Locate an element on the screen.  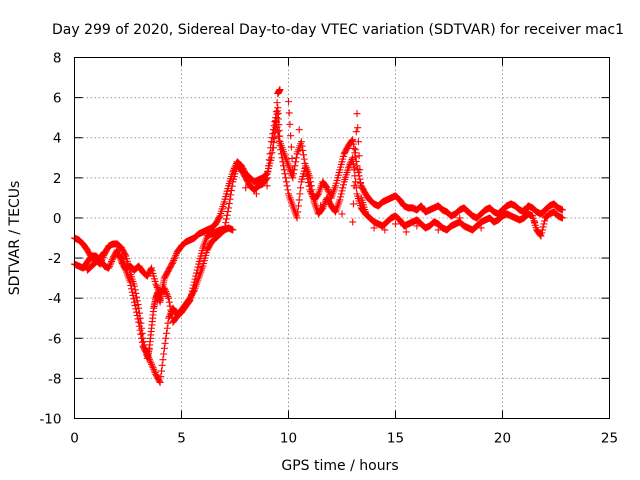
x-axis-label: GPS time / hours is located at coordinates (339, 466).